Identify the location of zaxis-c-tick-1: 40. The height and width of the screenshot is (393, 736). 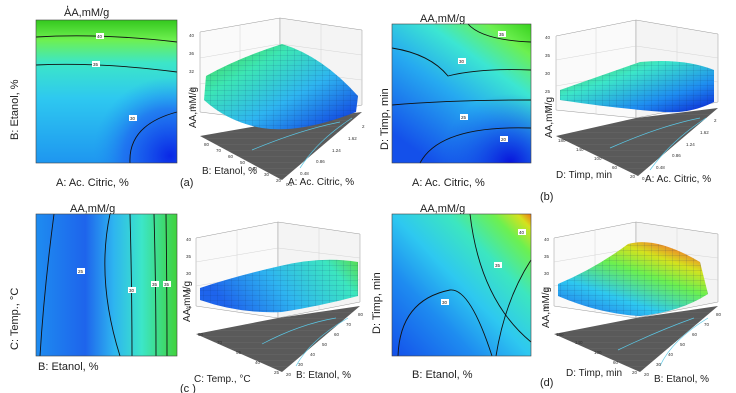
(189, 239).